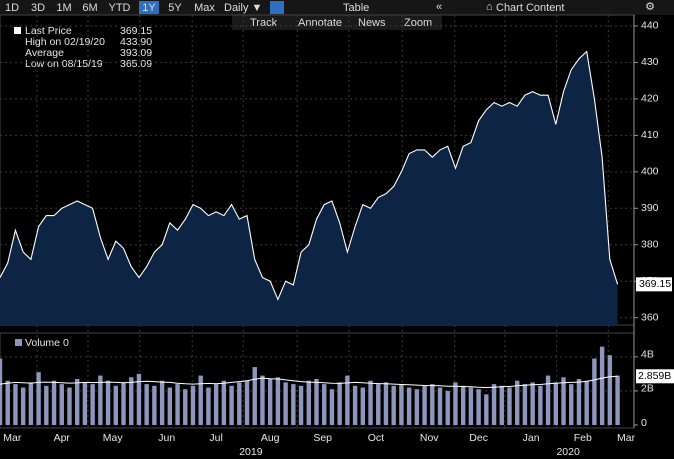 The width and height of the screenshot is (674, 459). I want to click on collapse-icon: «, so click(439, 7).